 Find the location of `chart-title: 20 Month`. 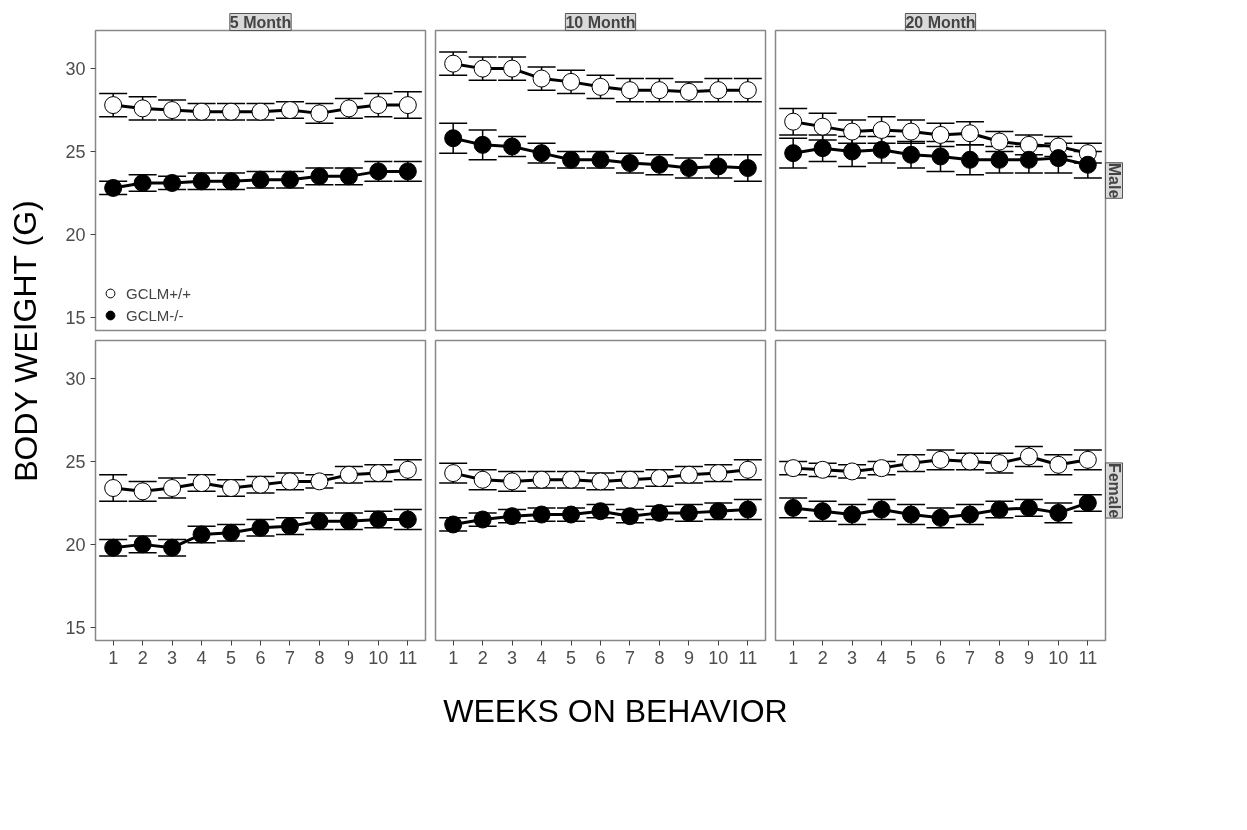

chart-title: 20 Month is located at coordinates (940, 22).